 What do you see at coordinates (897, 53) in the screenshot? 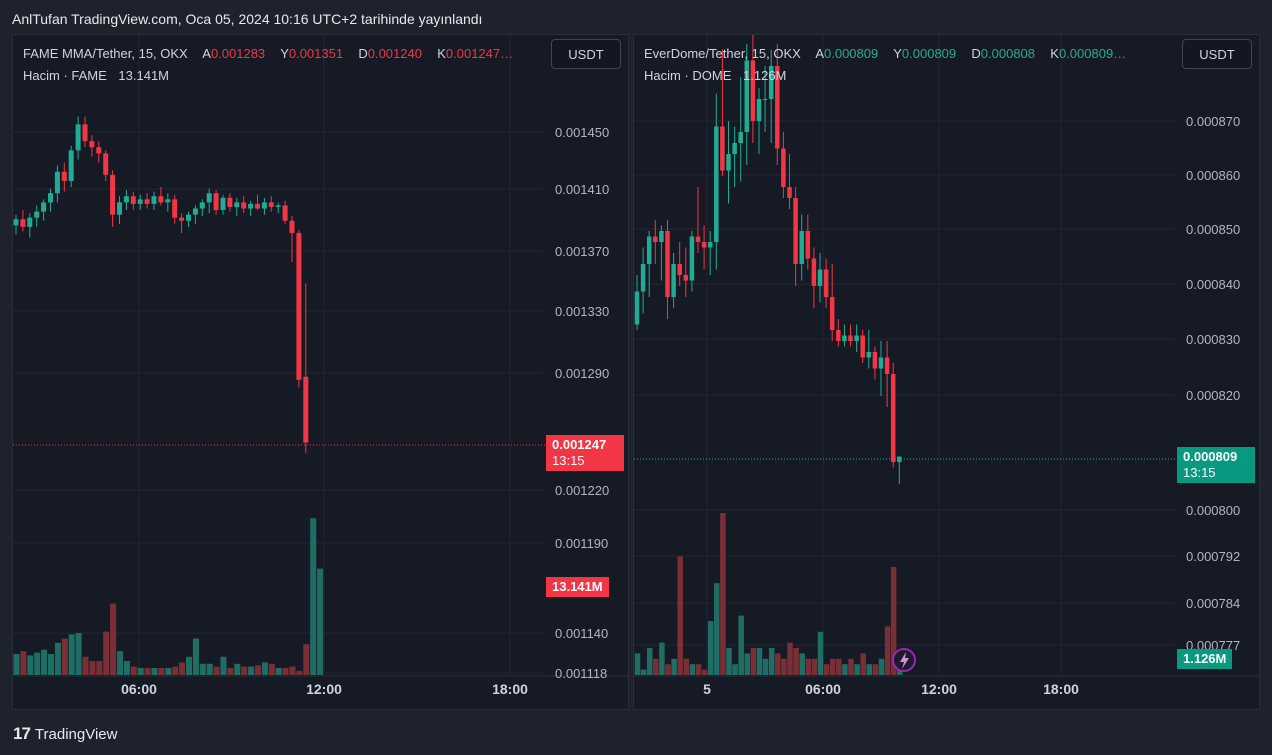
I see `dome-high-label: Y` at bounding box center [897, 53].